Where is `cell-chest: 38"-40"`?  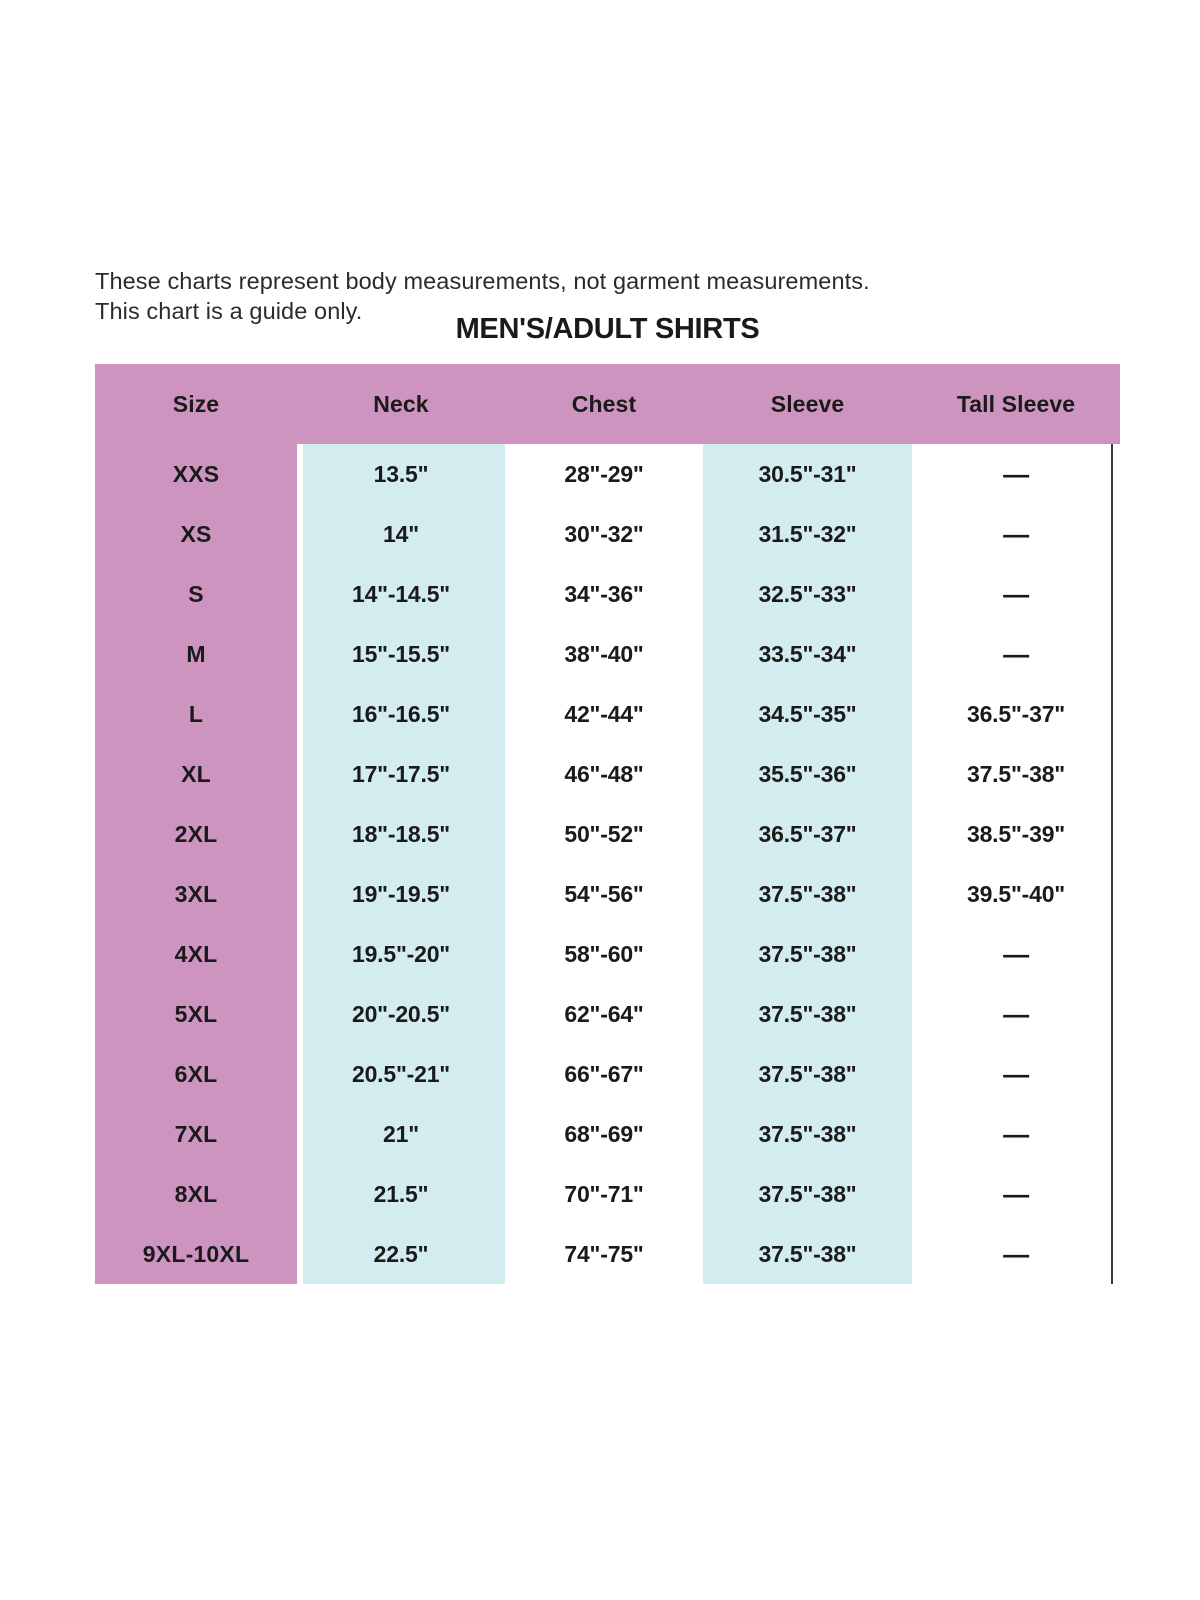
cell-chest: 38"-40" is located at coordinates (604, 653).